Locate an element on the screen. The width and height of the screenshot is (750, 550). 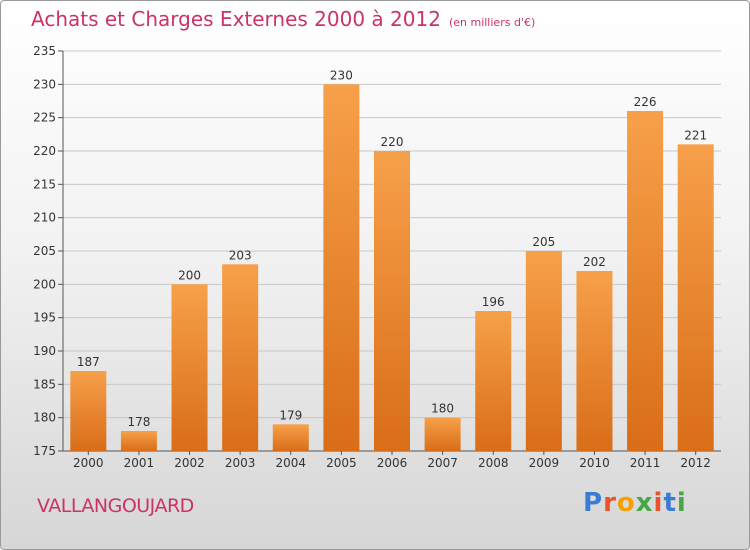
x-tick-label: 2008 is located at coordinates (493, 463).